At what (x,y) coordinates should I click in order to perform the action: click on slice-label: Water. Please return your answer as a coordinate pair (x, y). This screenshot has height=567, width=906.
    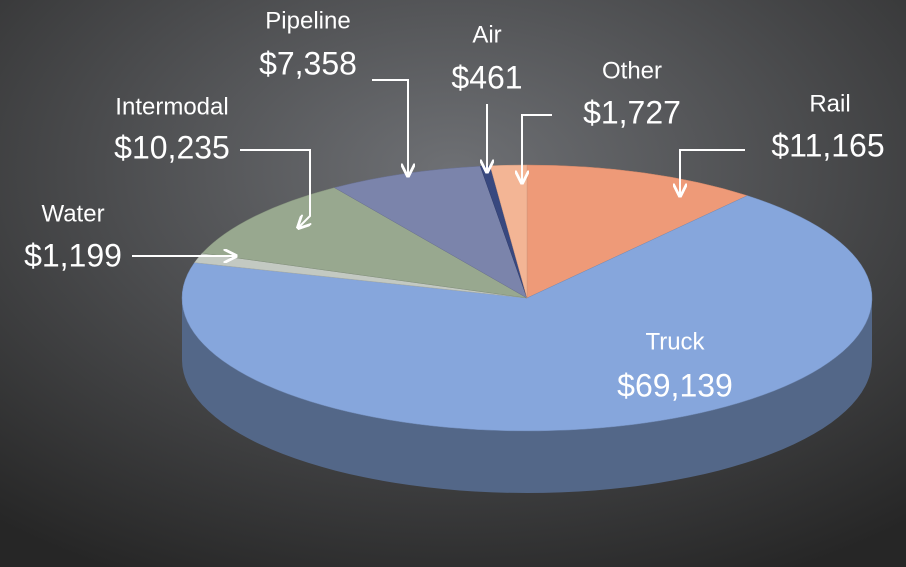
    Looking at the image, I should click on (72, 213).